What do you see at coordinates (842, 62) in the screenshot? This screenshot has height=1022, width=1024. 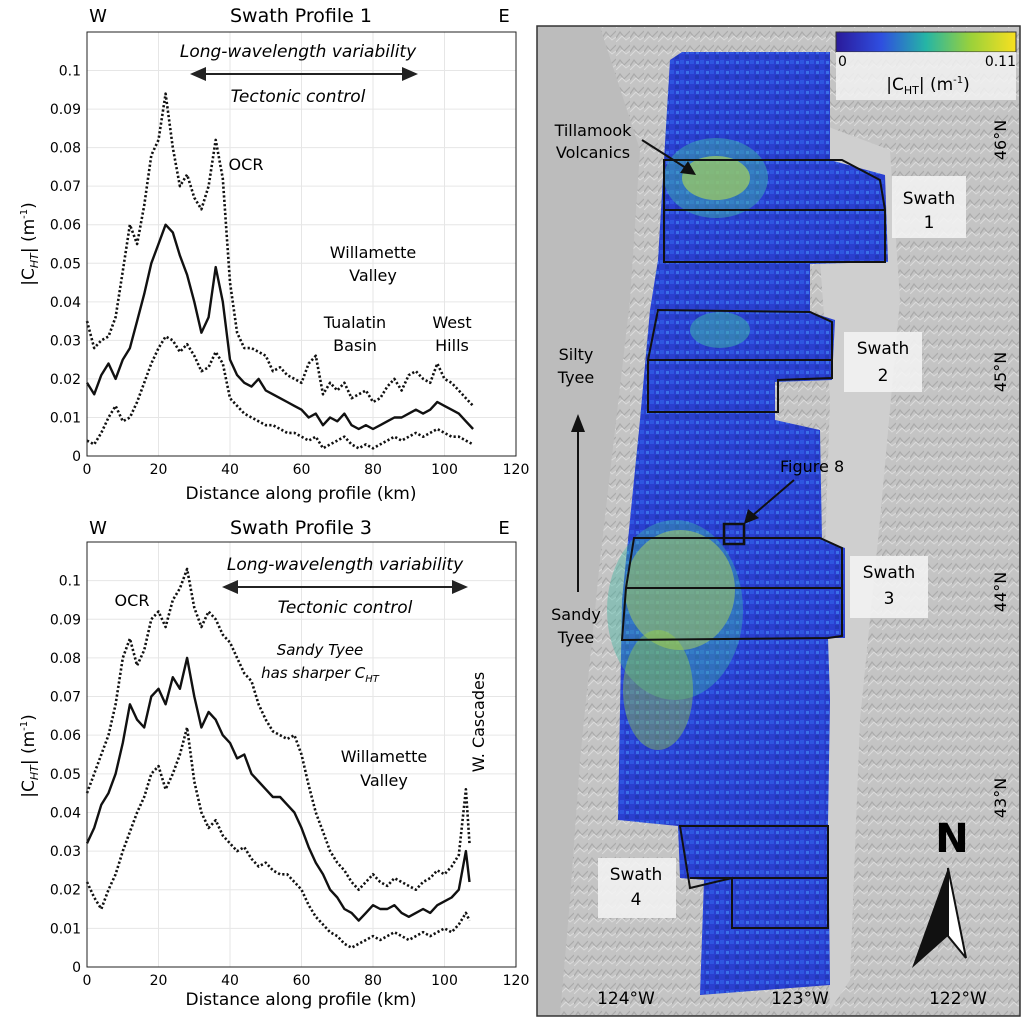 I see `colorbar-min: 0` at bounding box center [842, 62].